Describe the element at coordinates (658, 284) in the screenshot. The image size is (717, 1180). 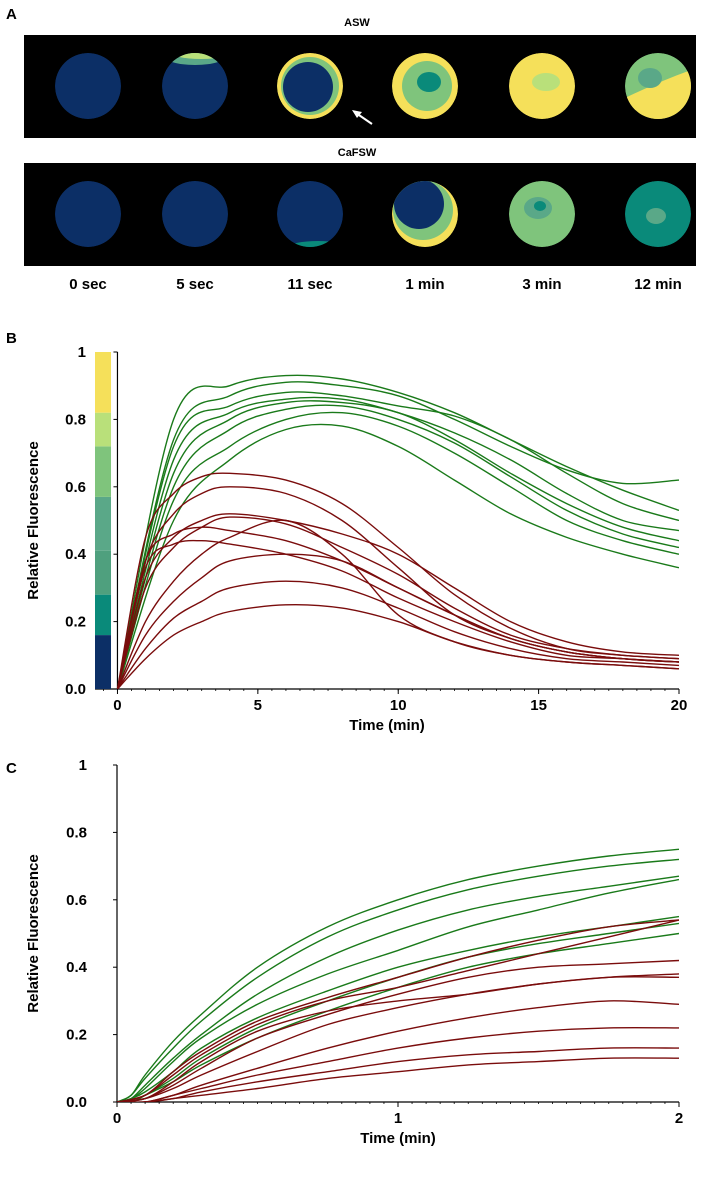
I see `time-label: 12 min` at that location.